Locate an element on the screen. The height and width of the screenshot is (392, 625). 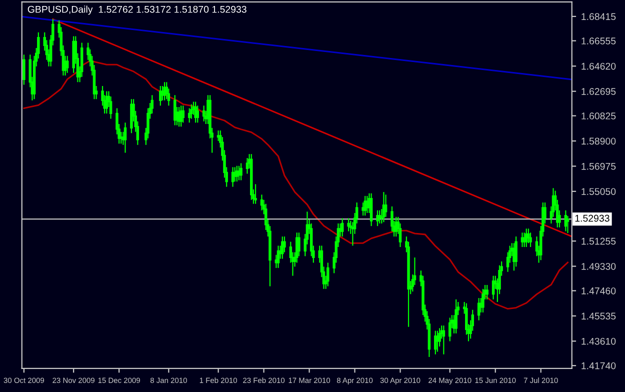
y-tick-label: 1.47460 is located at coordinates (599, 290).